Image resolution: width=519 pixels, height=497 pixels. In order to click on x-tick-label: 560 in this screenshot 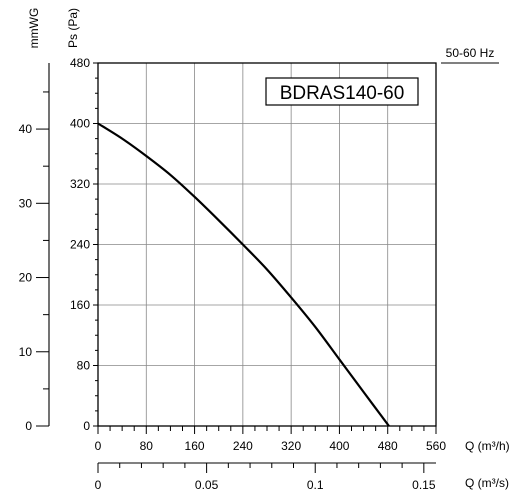, I will do `click(436, 446)`.